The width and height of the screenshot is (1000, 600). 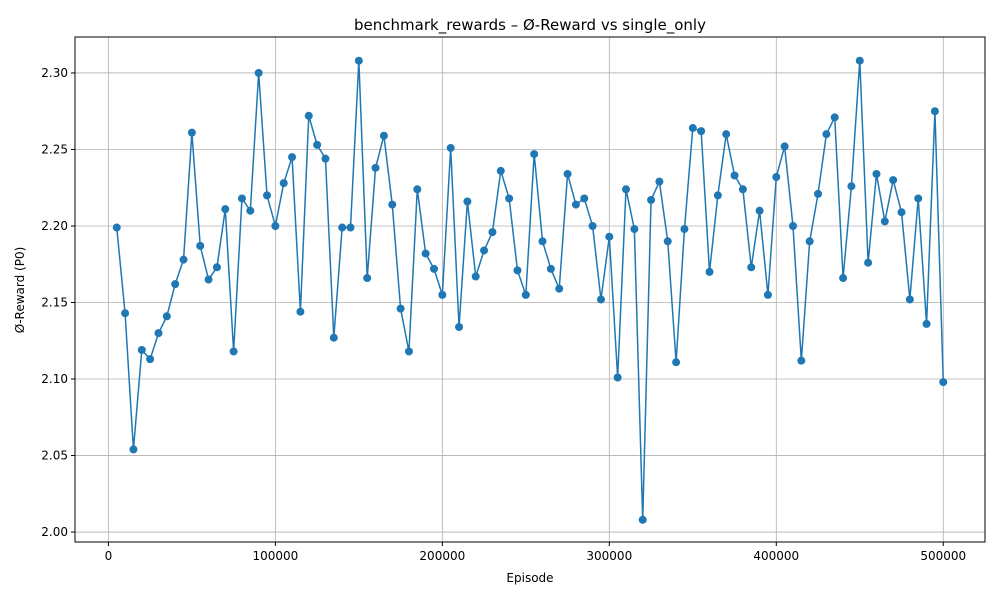 I want to click on y-tick-label: 2.00, so click(x=54, y=532).